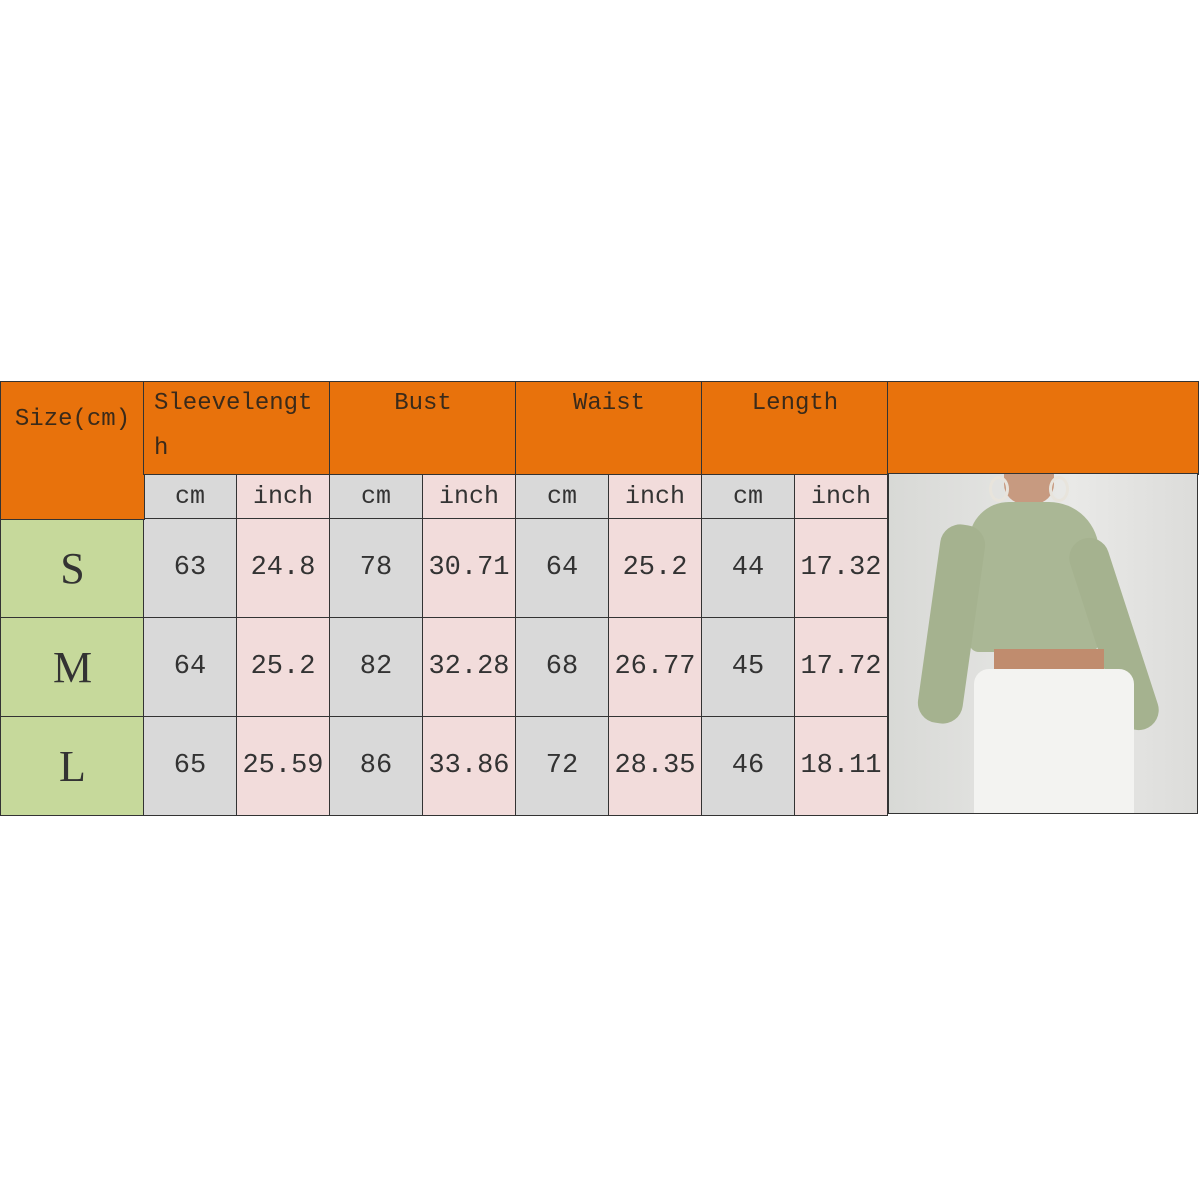 The image size is (1200, 1200). Describe the element at coordinates (655, 766) in the screenshot. I see `value-cell-inch: 28.35` at that location.